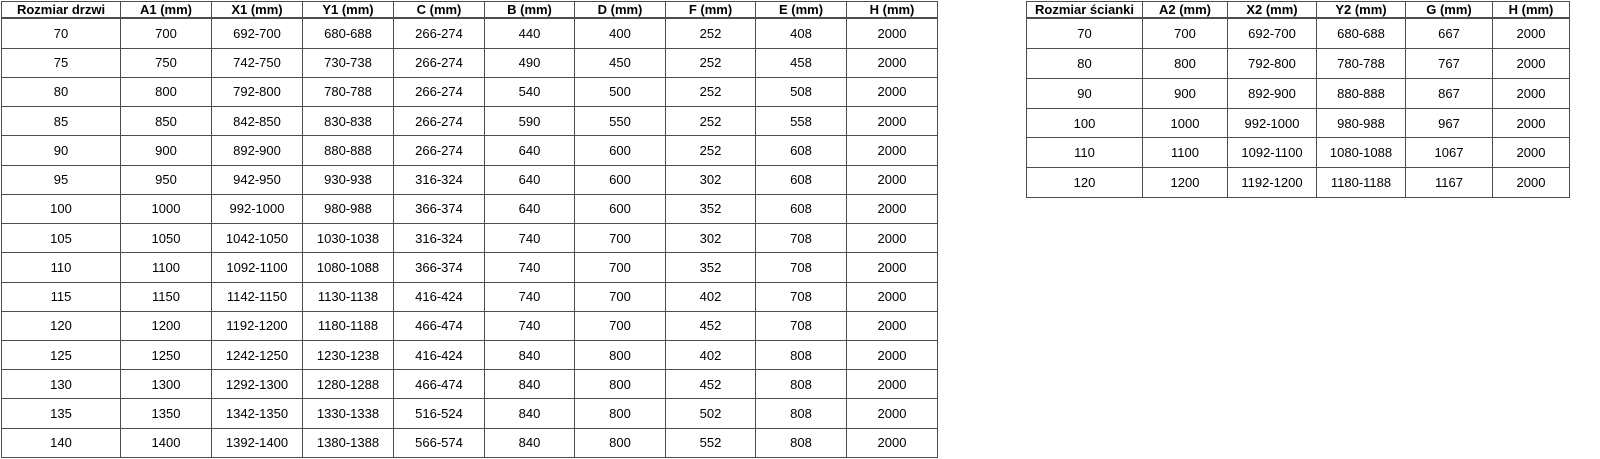 The height and width of the screenshot is (459, 1600). Describe the element at coordinates (801, 33) in the screenshot. I see `table-cell: 408` at that location.